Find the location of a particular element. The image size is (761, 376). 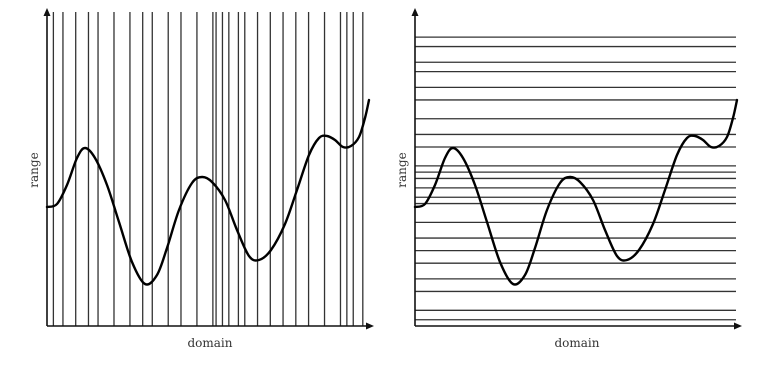

right-x-axis-label: domain is located at coordinates (576, 343).